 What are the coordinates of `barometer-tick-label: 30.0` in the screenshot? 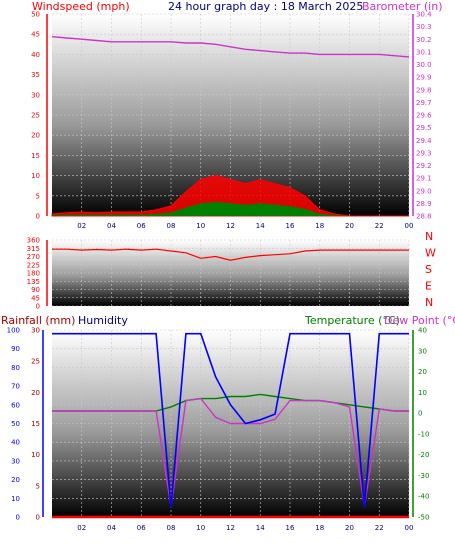 It's located at (424, 65).